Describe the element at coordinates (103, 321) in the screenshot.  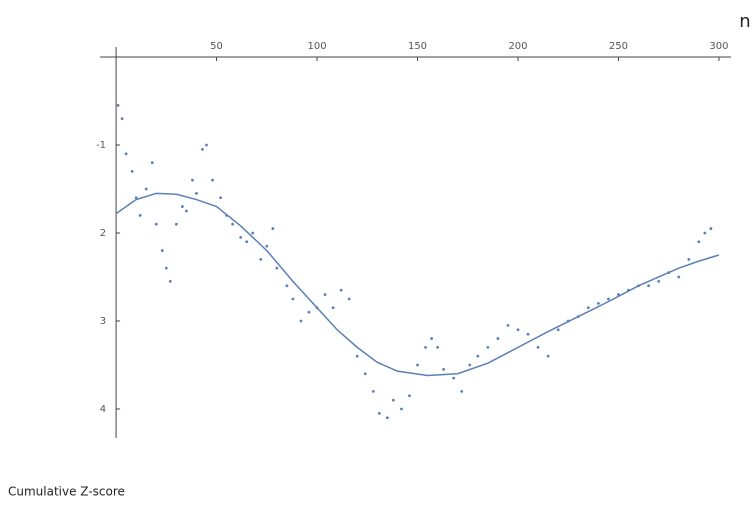
I see `y-tick-label: 3` at that location.